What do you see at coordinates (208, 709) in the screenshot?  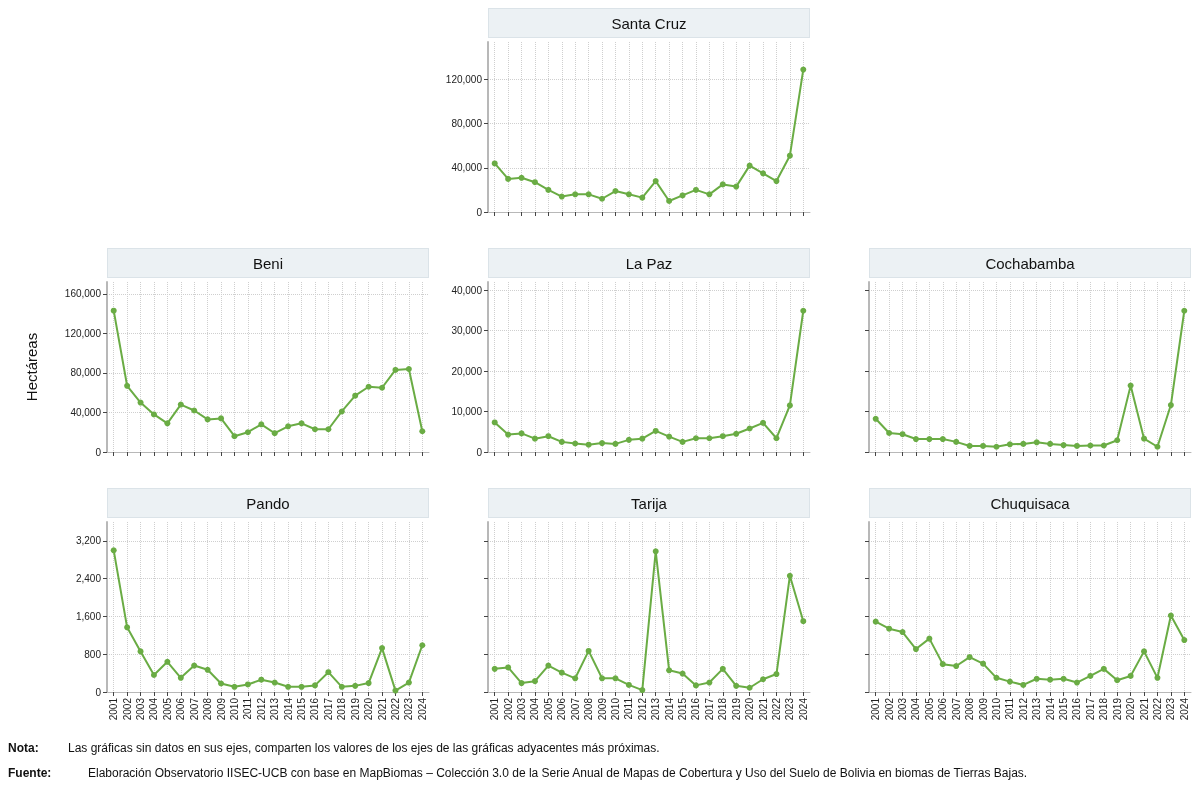 I see `x-tick-label: 2008` at bounding box center [208, 709].